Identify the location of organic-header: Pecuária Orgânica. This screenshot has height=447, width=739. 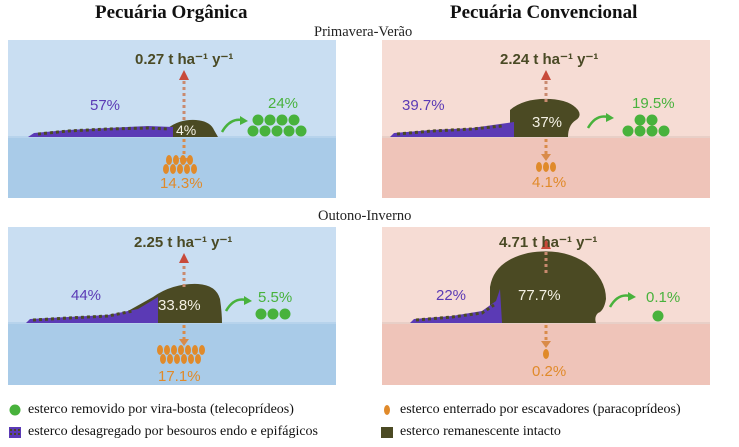
(171, 12).